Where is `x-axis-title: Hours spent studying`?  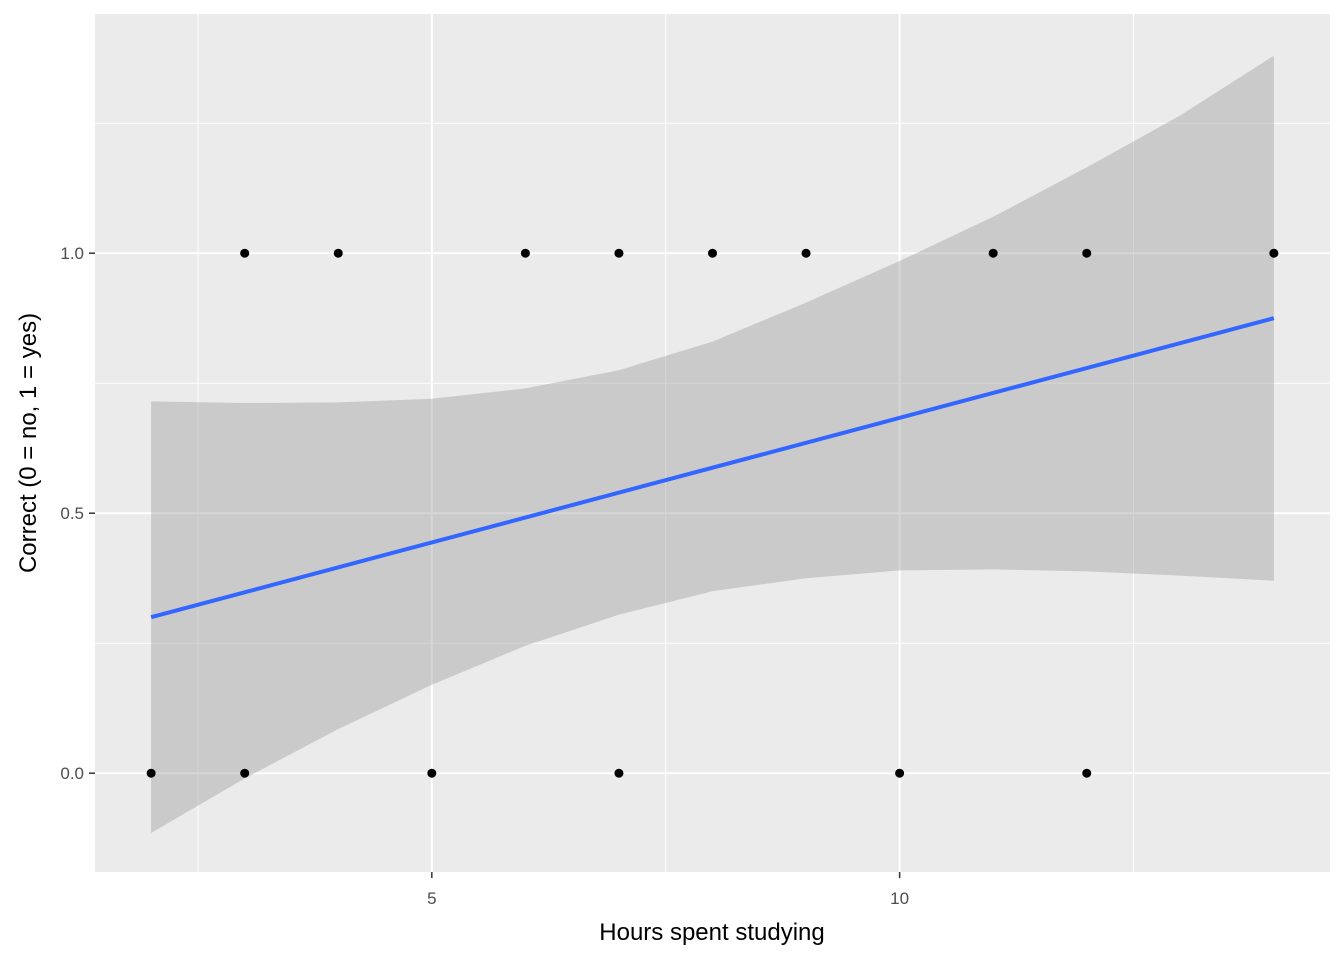 x-axis-title: Hours spent studying is located at coordinates (711, 932).